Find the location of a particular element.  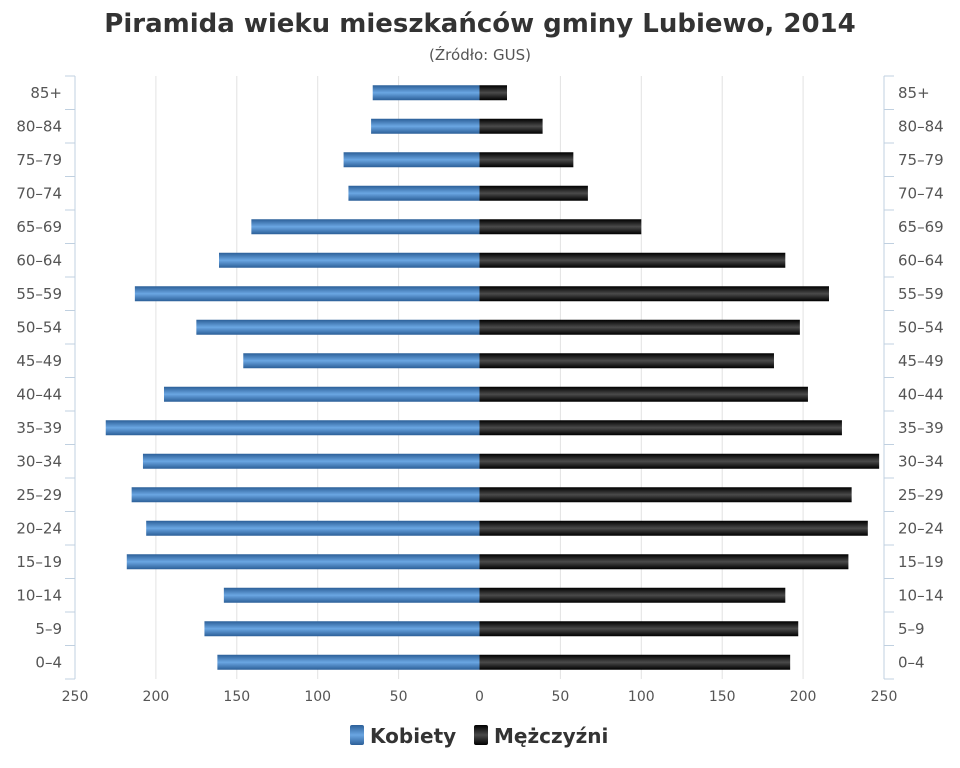

legend-label-kobiety: Kobiety is located at coordinates (413, 736).